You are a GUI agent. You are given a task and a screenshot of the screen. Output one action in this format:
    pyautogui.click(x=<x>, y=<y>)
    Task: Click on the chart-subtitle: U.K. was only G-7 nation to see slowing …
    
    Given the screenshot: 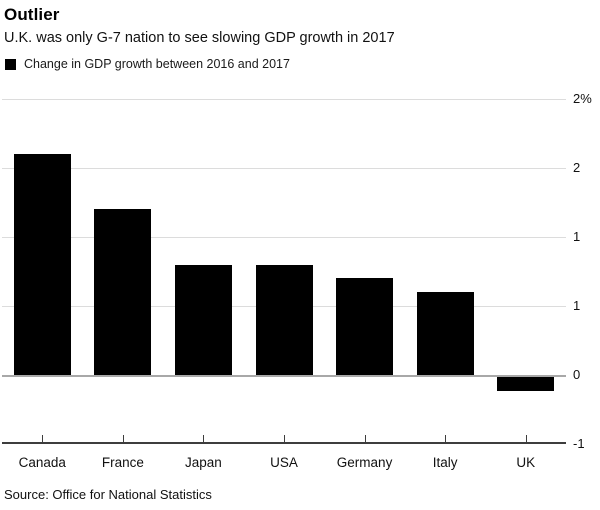 What is the action you would take?
    pyautogui.click(x=199, y=38)
    